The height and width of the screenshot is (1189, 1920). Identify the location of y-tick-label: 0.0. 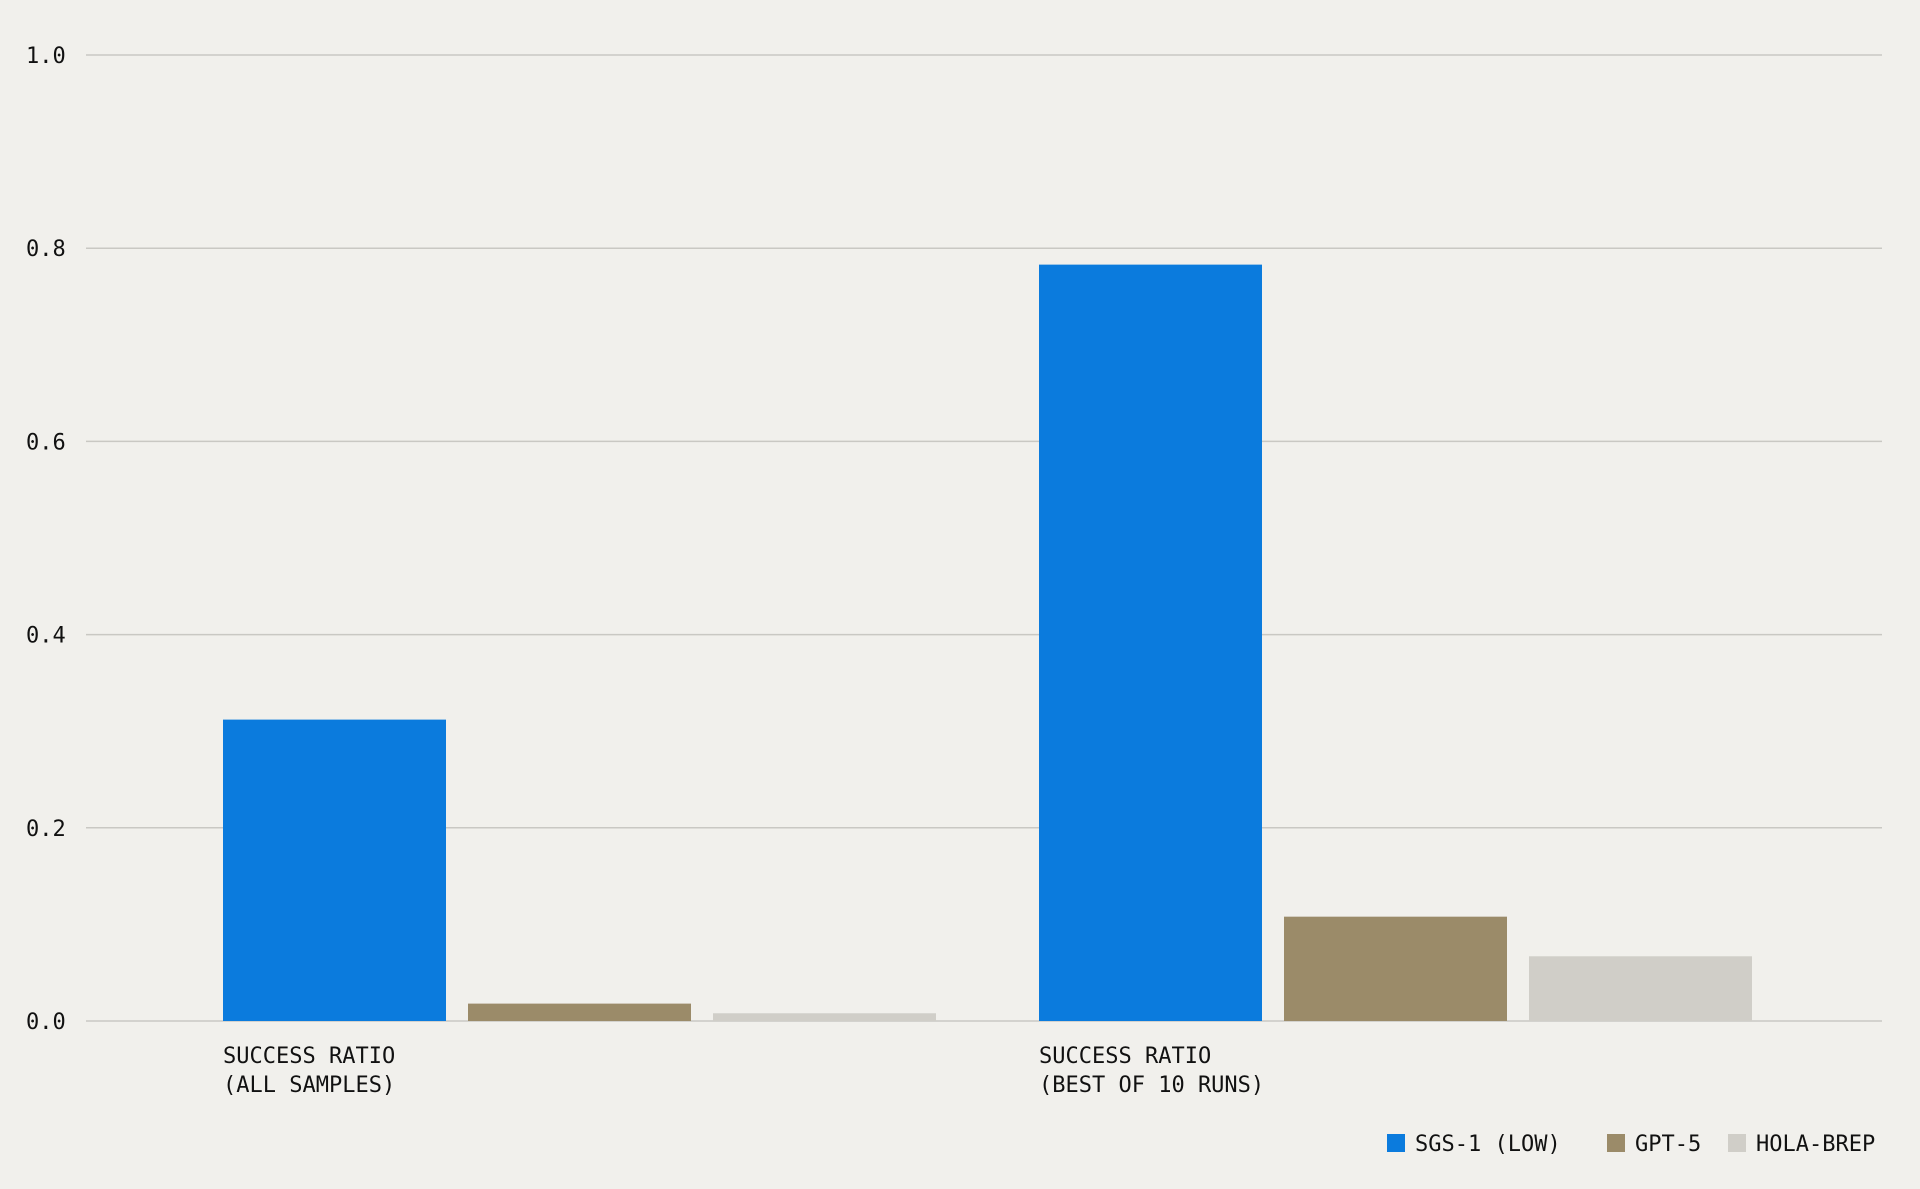
(46, 1022).